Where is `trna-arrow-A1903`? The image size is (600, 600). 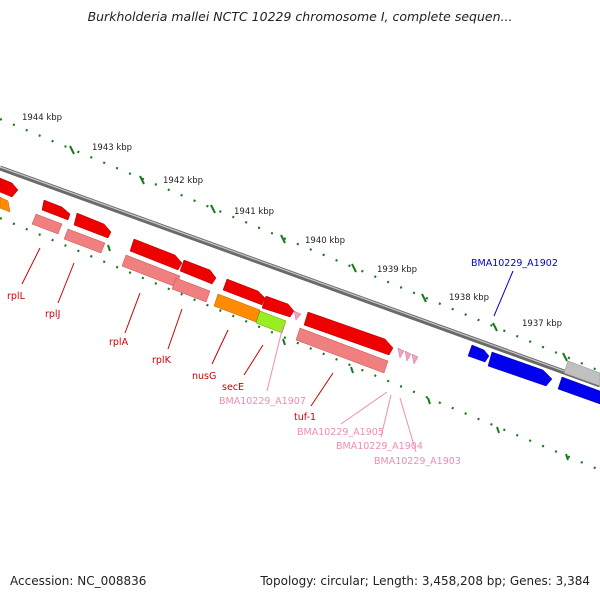 trna-arrow-A1903 is located at coordinates (415, 359).